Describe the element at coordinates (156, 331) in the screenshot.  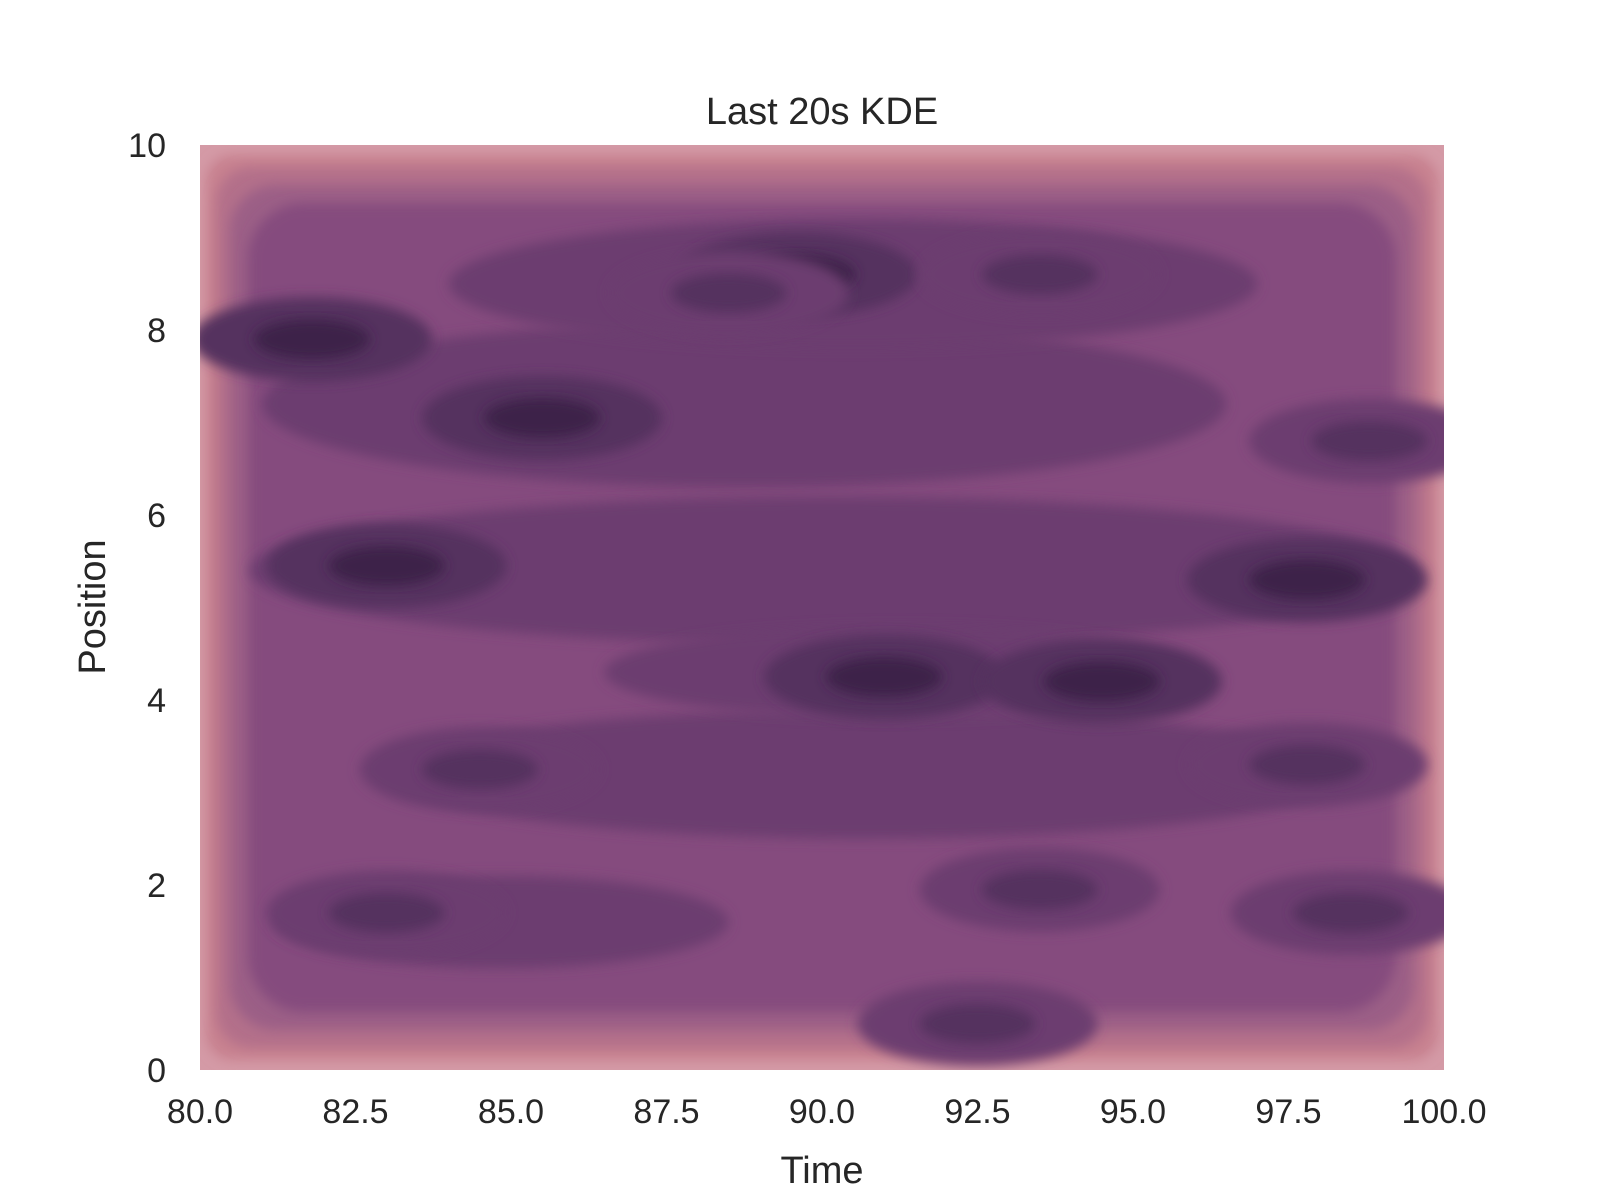
I see `y-tick-label: 8` at that location.